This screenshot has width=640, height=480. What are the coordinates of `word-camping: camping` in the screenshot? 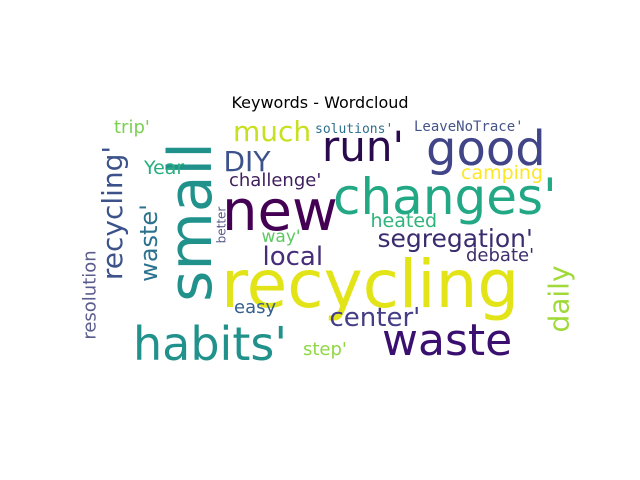 It's located at (502, 172).